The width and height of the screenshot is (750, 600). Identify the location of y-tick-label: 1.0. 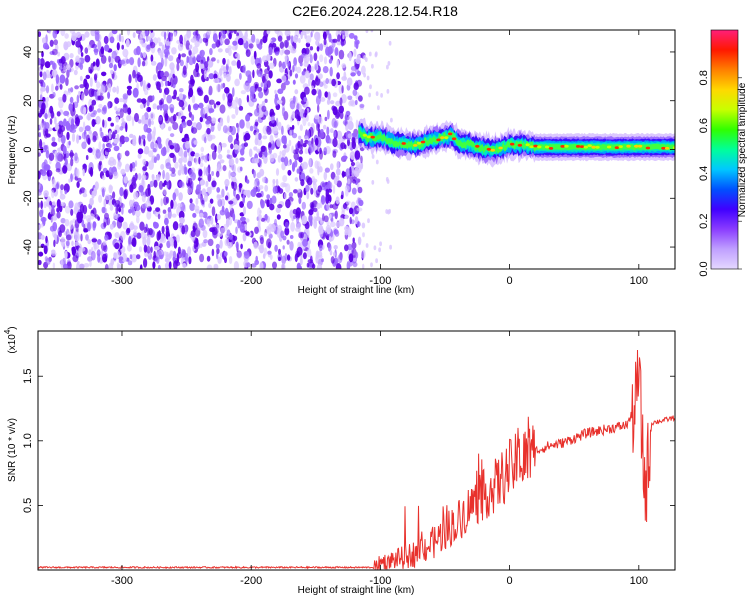
(28, 440).